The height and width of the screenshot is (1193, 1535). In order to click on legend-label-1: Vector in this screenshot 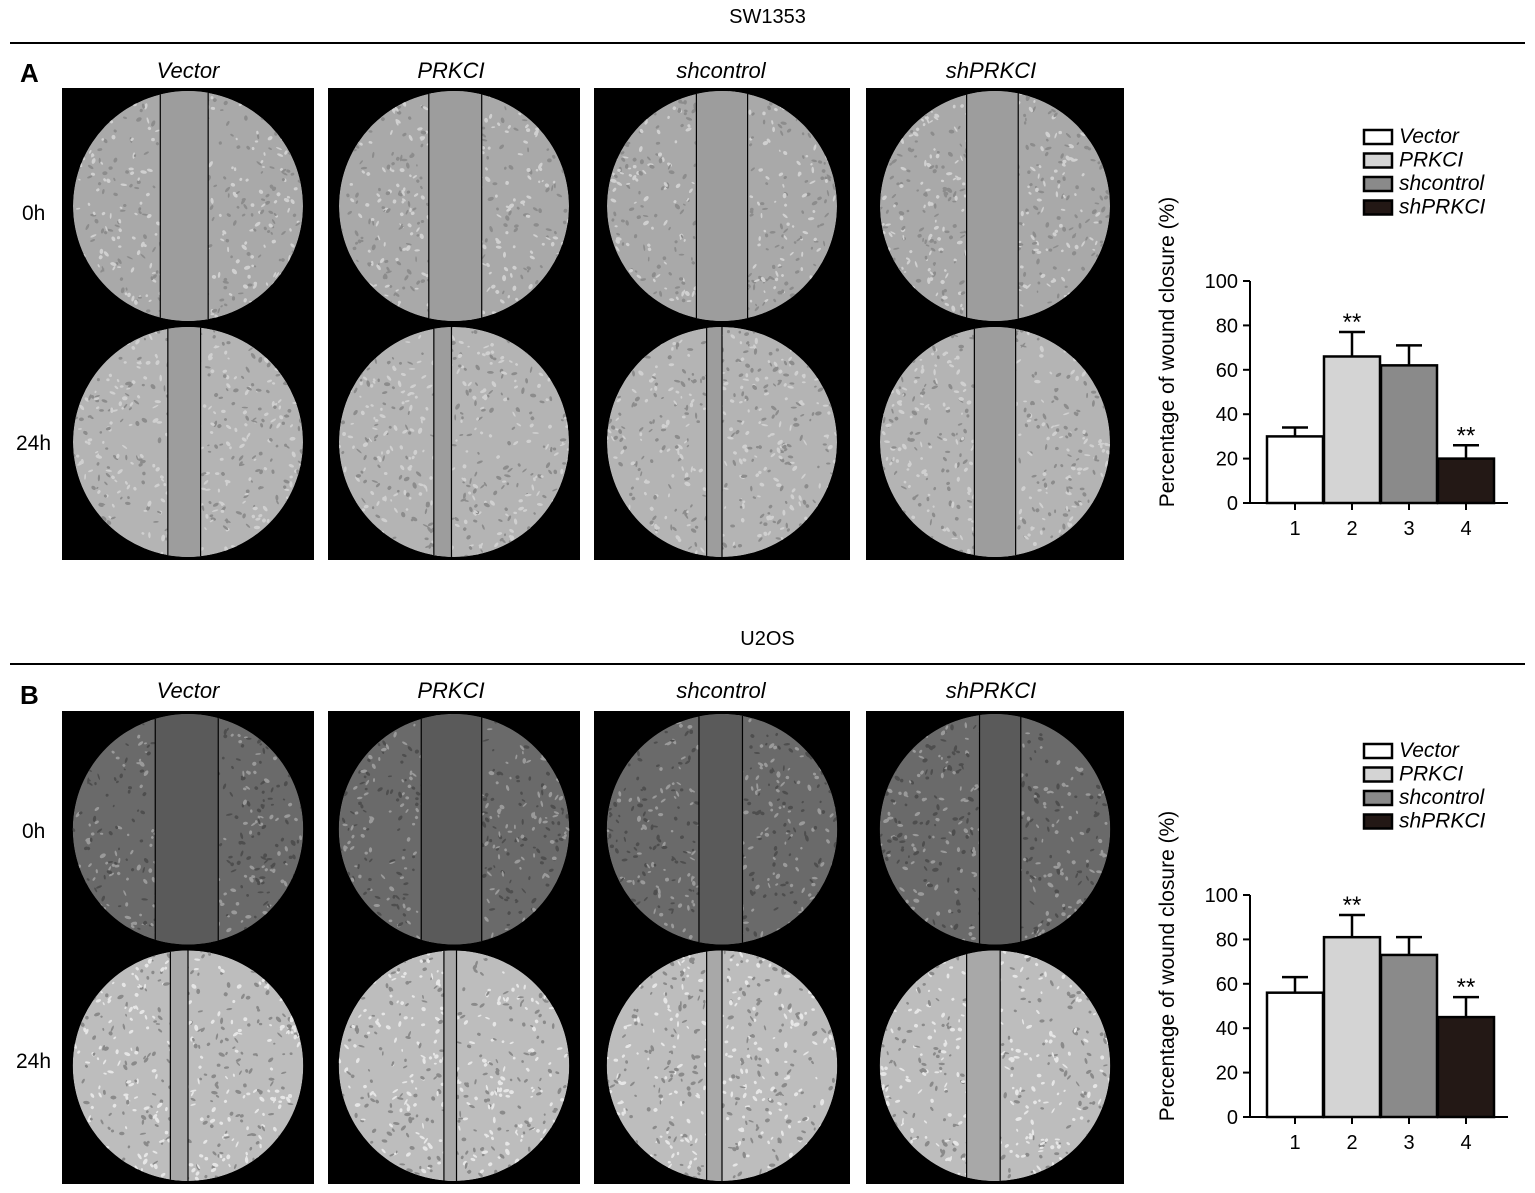, I will do `click(1429, 750)`.